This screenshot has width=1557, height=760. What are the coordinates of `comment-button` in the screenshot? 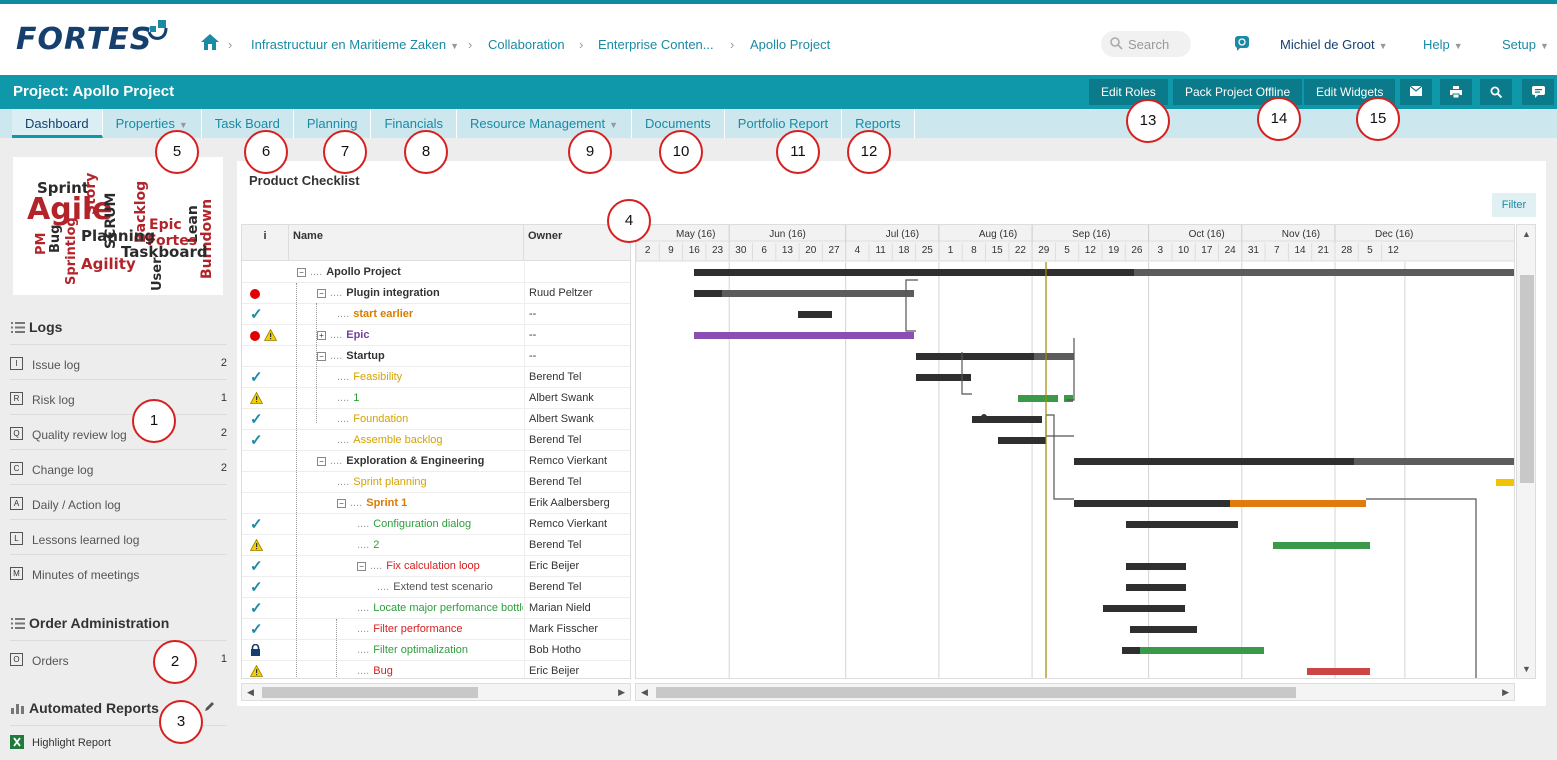 It's located at (1538, 92).